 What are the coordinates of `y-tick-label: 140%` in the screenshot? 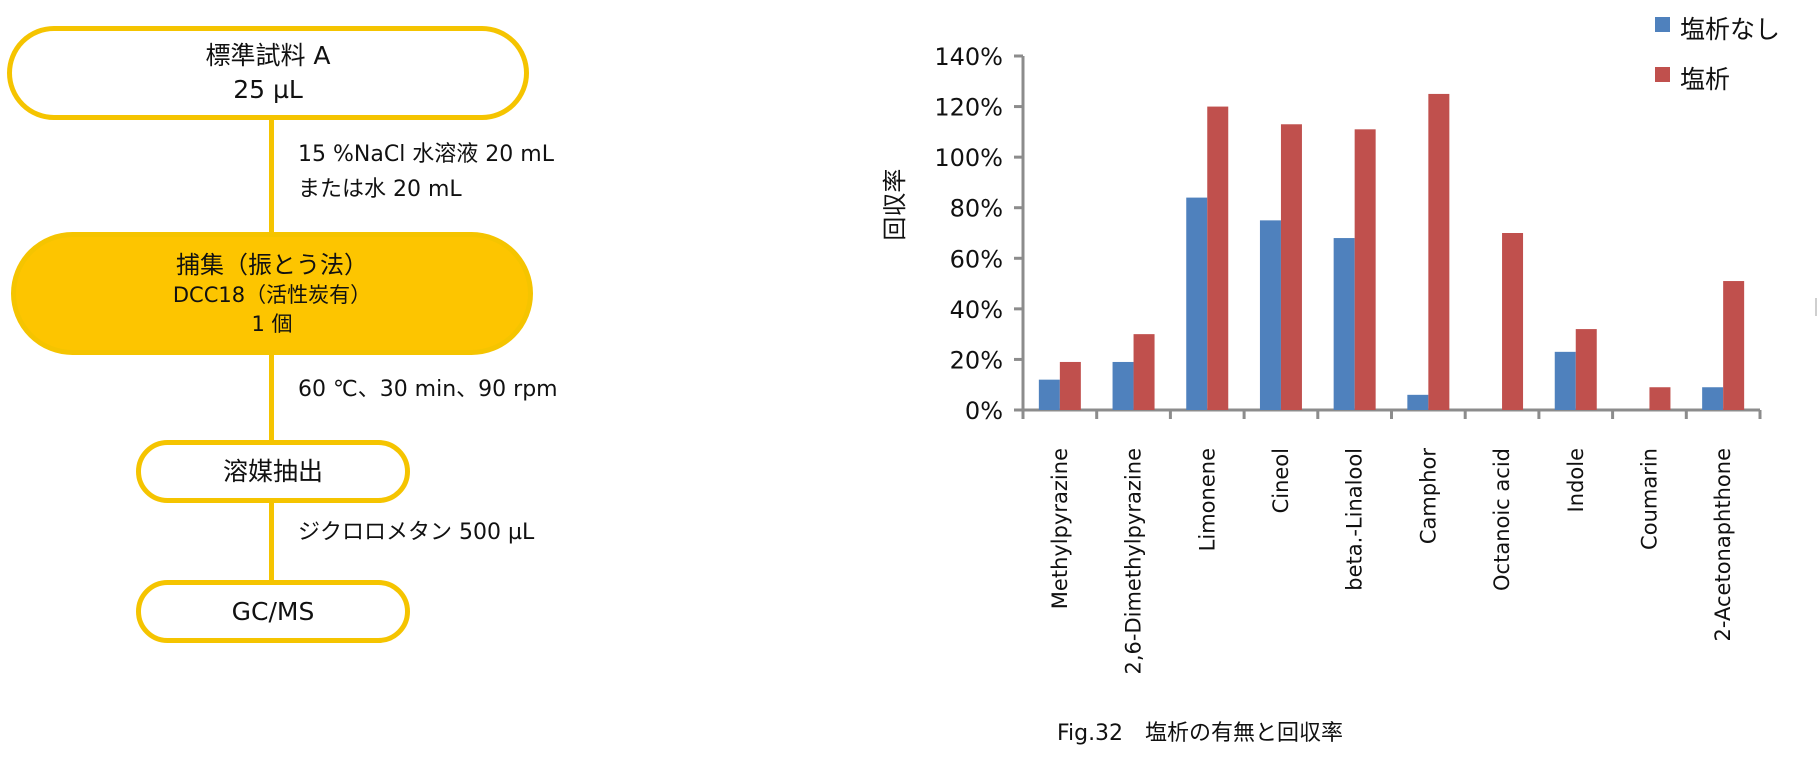 It's located at (968, 57).